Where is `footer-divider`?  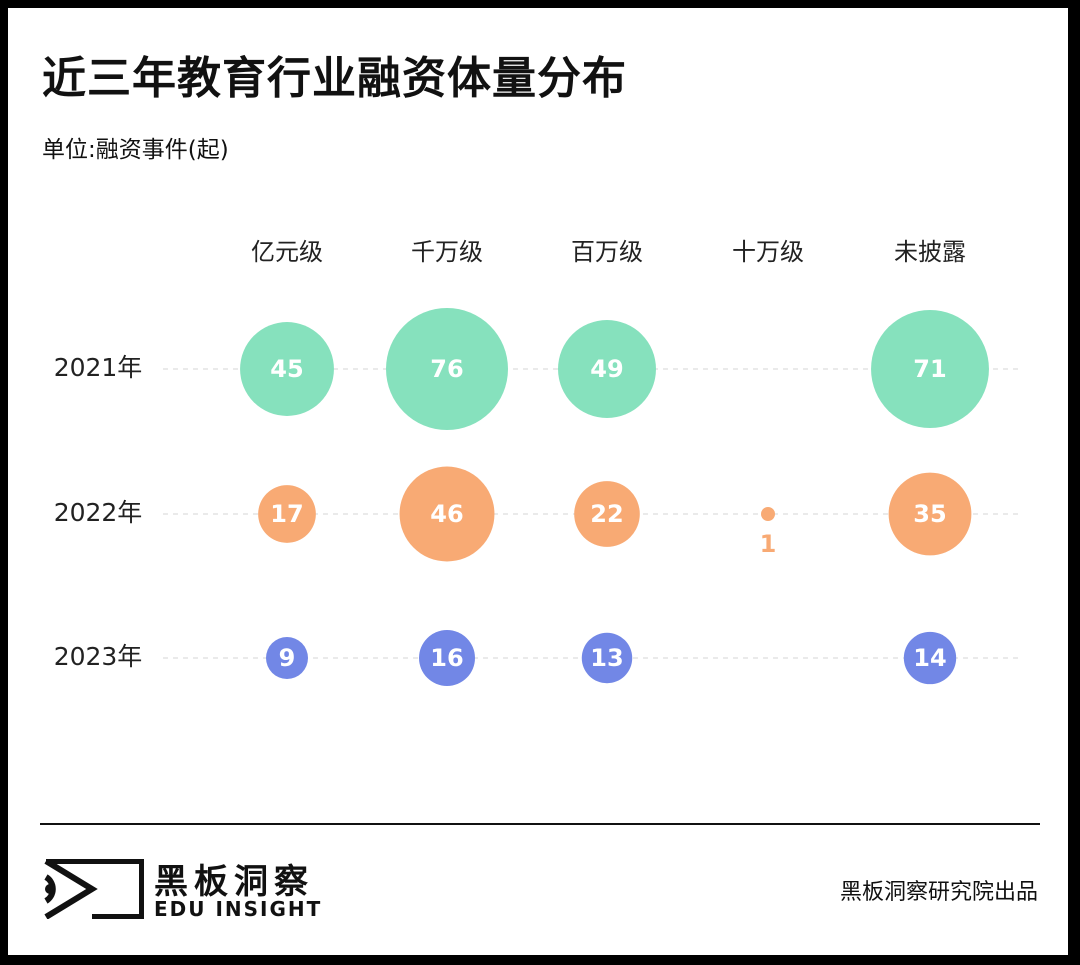 footer-divider is located at coordinates (540, 824).